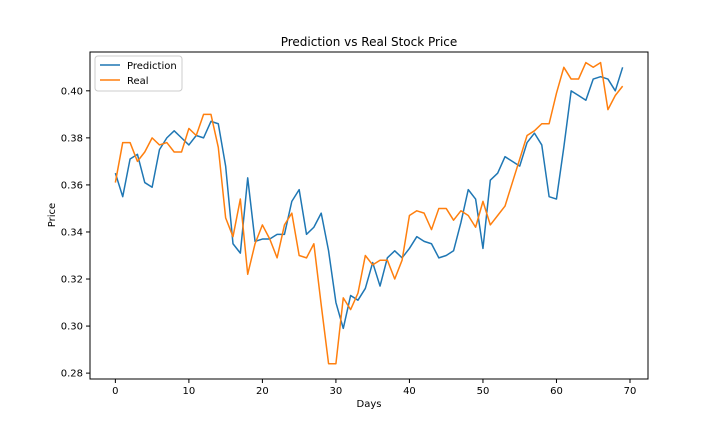  Describe the element at coordinates (72, 327) in the screenshot. I see `y-tick-label: 0.30` at that location.